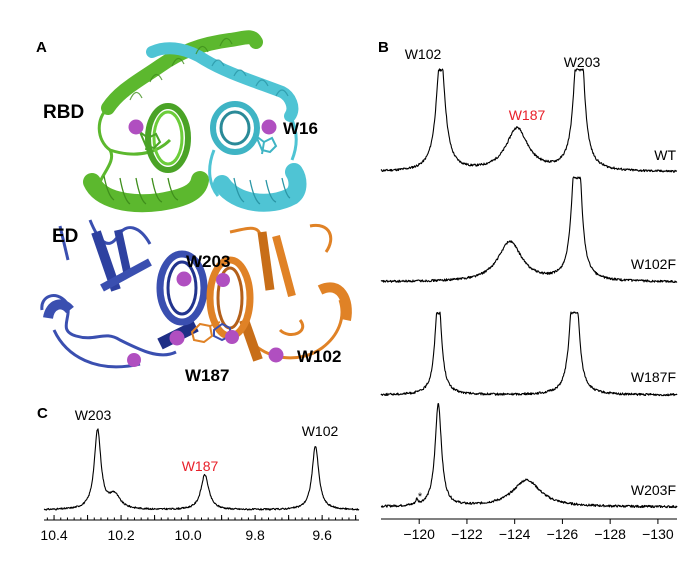 This screenshot has width=698, height=580. What do you see at coordinates (41, 47) in the screenshot?
I see `panel-a-letter: A` at bounding box center [41, 47].